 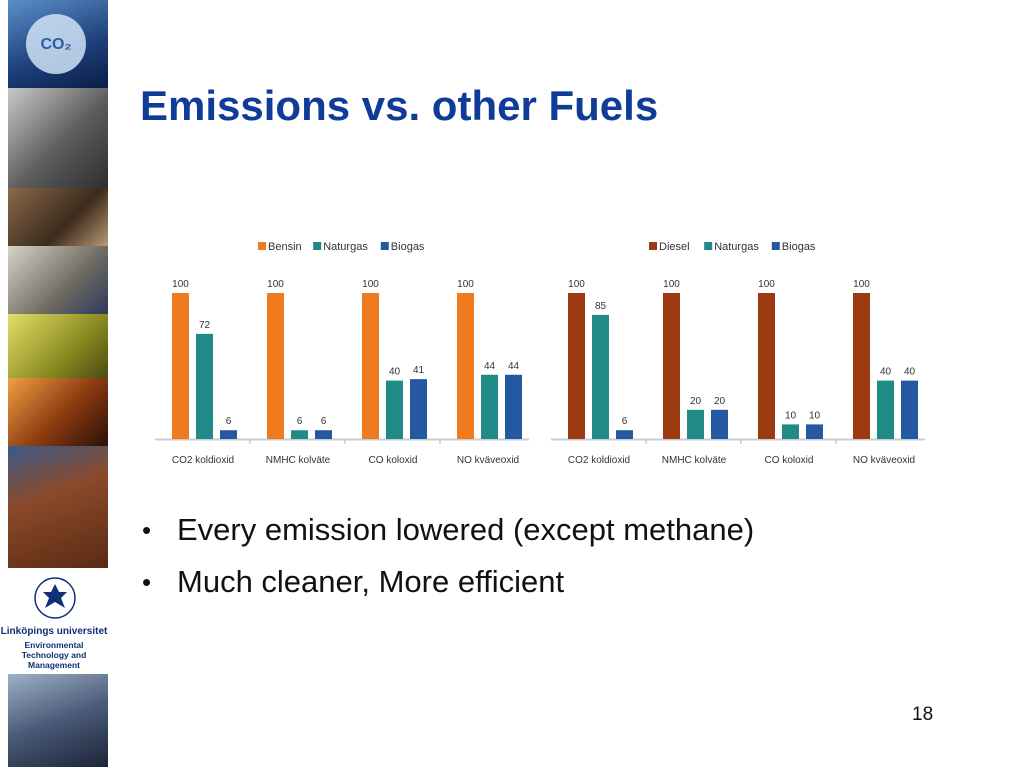 What do you see at coordinates (58, 507) in the screenshot?
I see `sidebar-pipes-image` at bounding box center [58, 507].